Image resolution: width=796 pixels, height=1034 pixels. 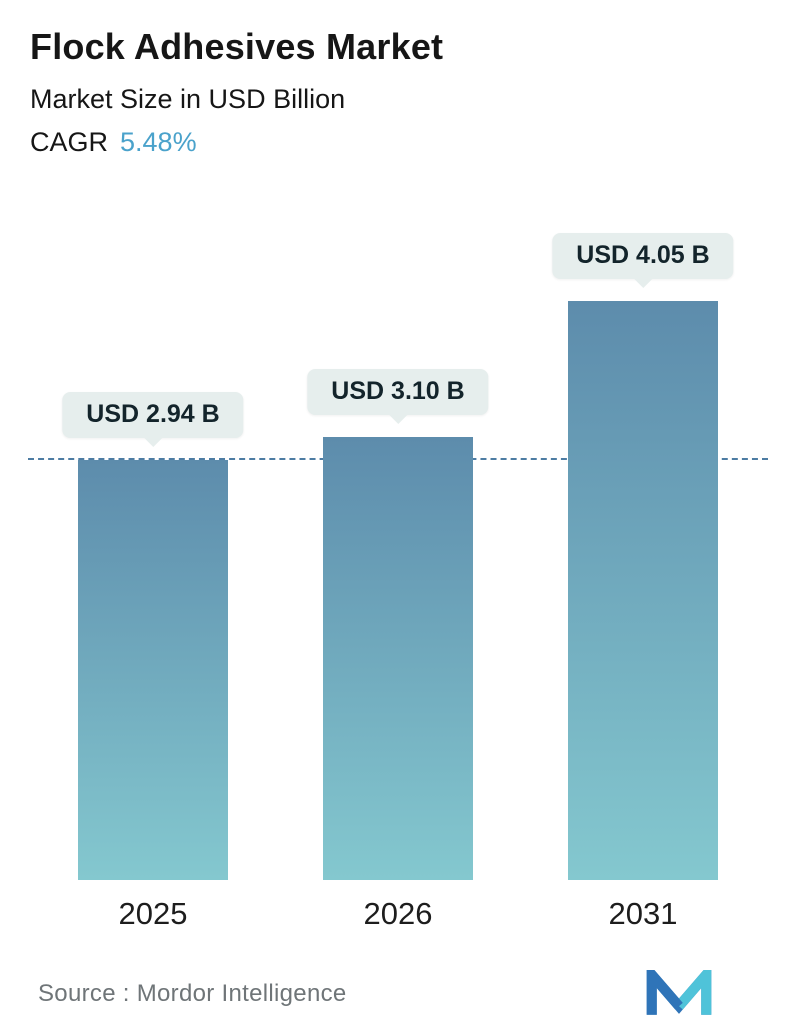 I want to click on bar-value-badge: USD 4.05 B, so click(x=643, y=256).